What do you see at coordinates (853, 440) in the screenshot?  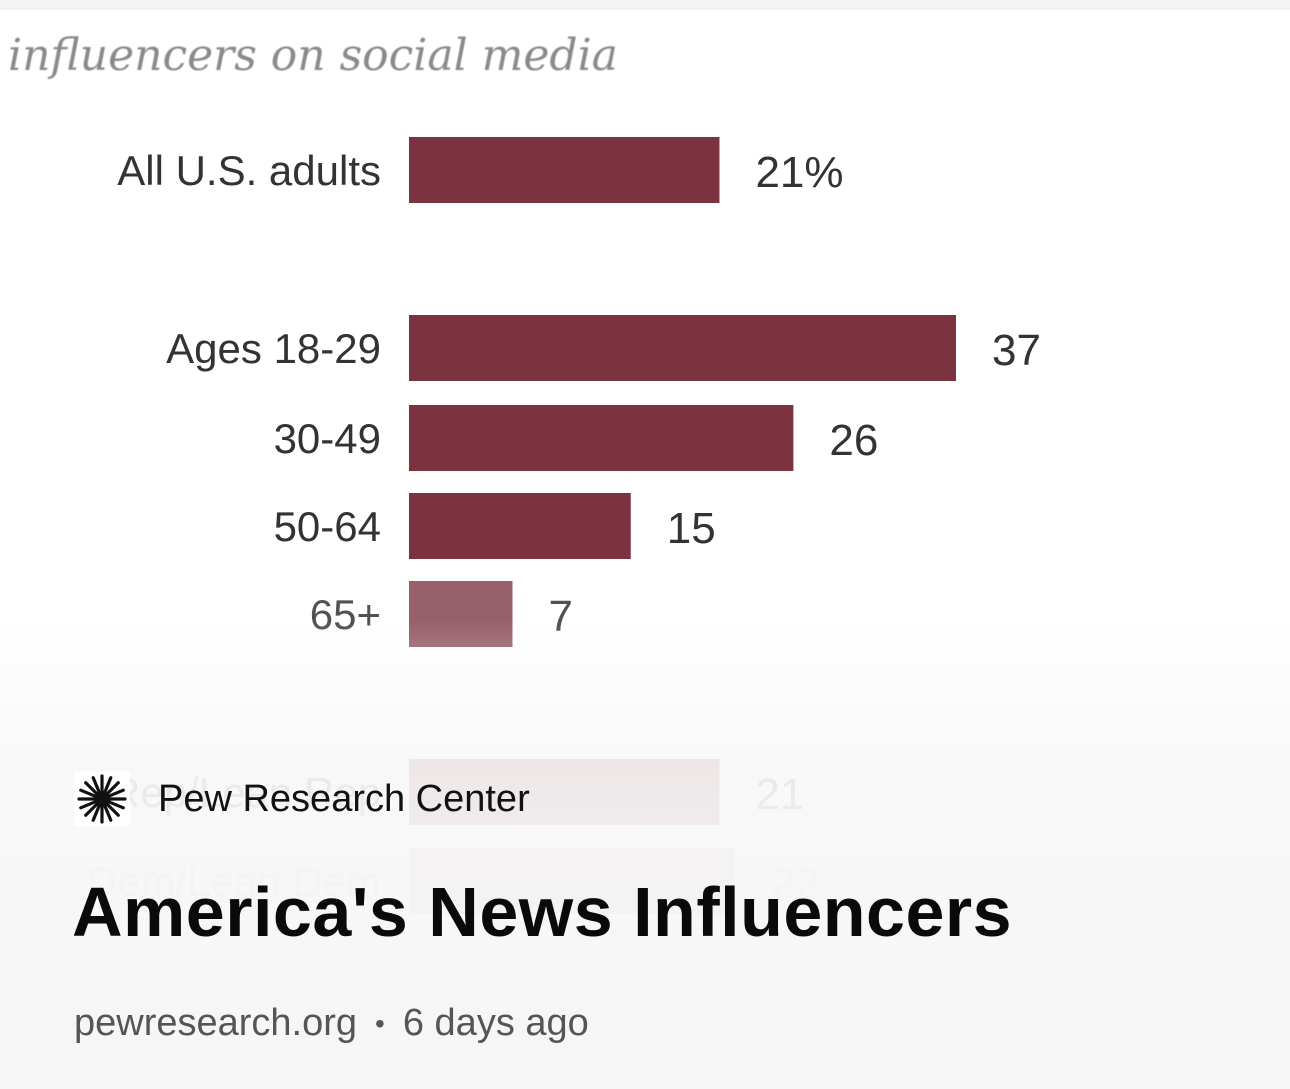 I see `value-label-2: 26` at bounding box center [853, 440].